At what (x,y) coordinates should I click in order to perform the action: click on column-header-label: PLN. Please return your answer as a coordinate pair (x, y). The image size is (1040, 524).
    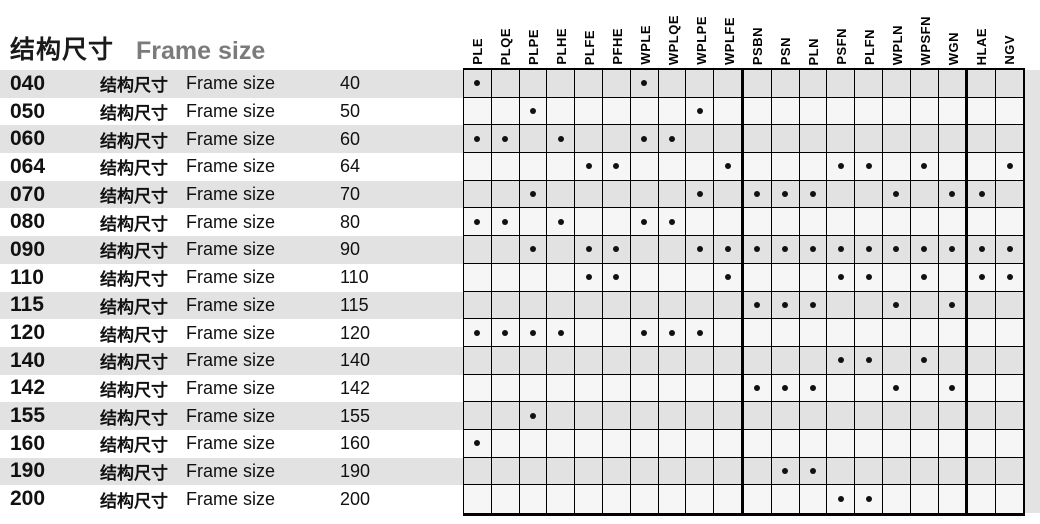
    Looking at the image, I should click on (814, 51).